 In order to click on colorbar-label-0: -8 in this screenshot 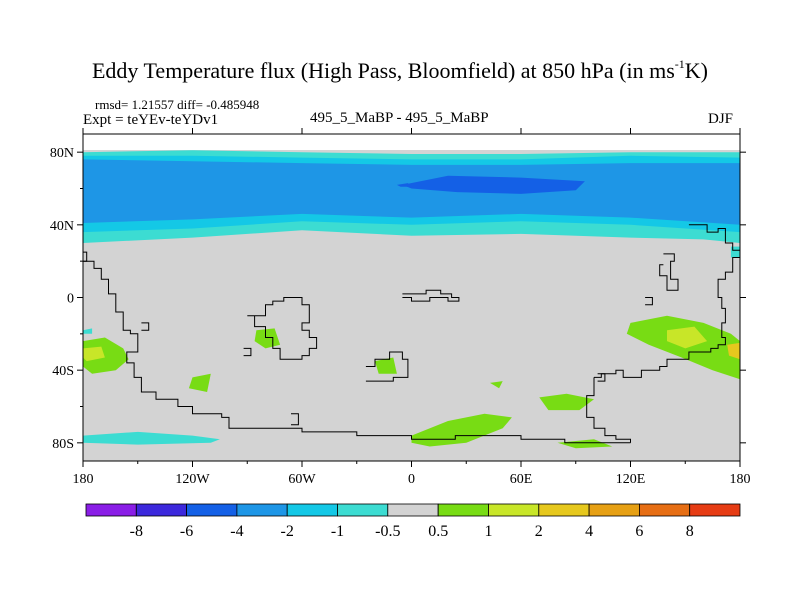, I will do `click(136, 531)`.